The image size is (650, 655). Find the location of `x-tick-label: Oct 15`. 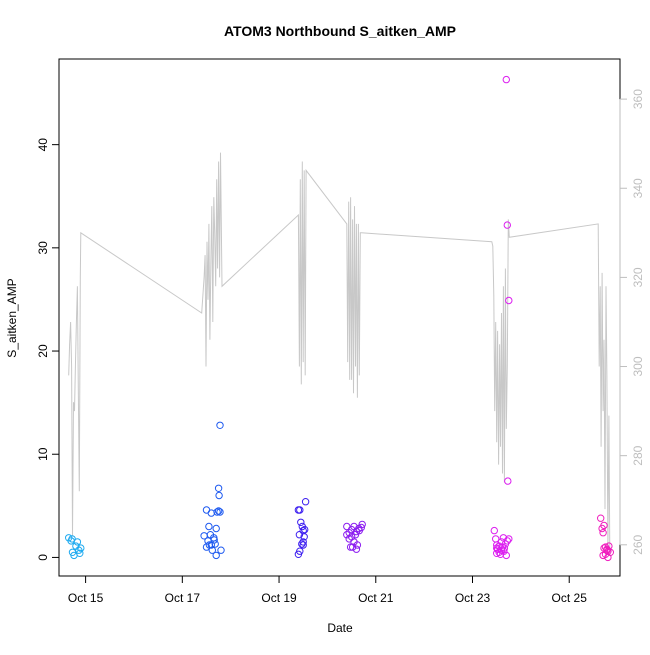

x-tick-label: Oct 15 is located at coordinates (86, 598).